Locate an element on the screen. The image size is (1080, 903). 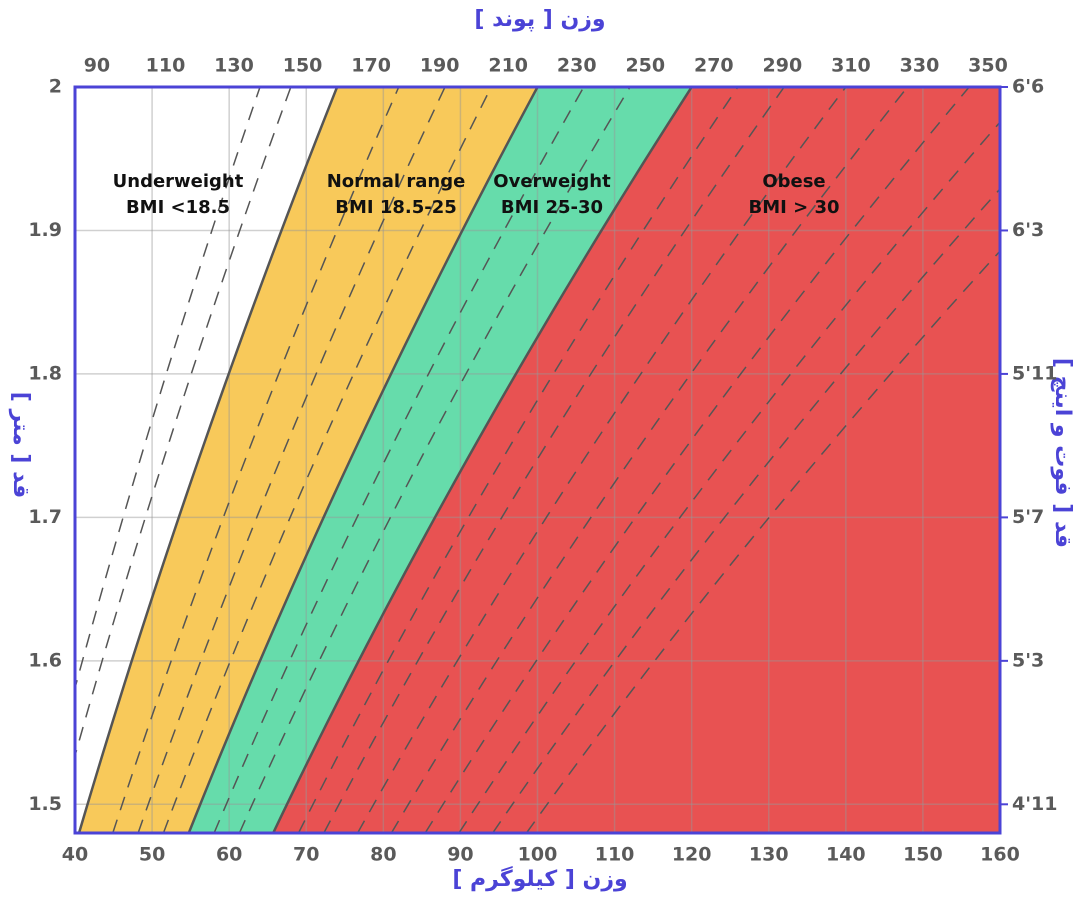
x-tick-label: 60 is located at coordinates (229, 855).